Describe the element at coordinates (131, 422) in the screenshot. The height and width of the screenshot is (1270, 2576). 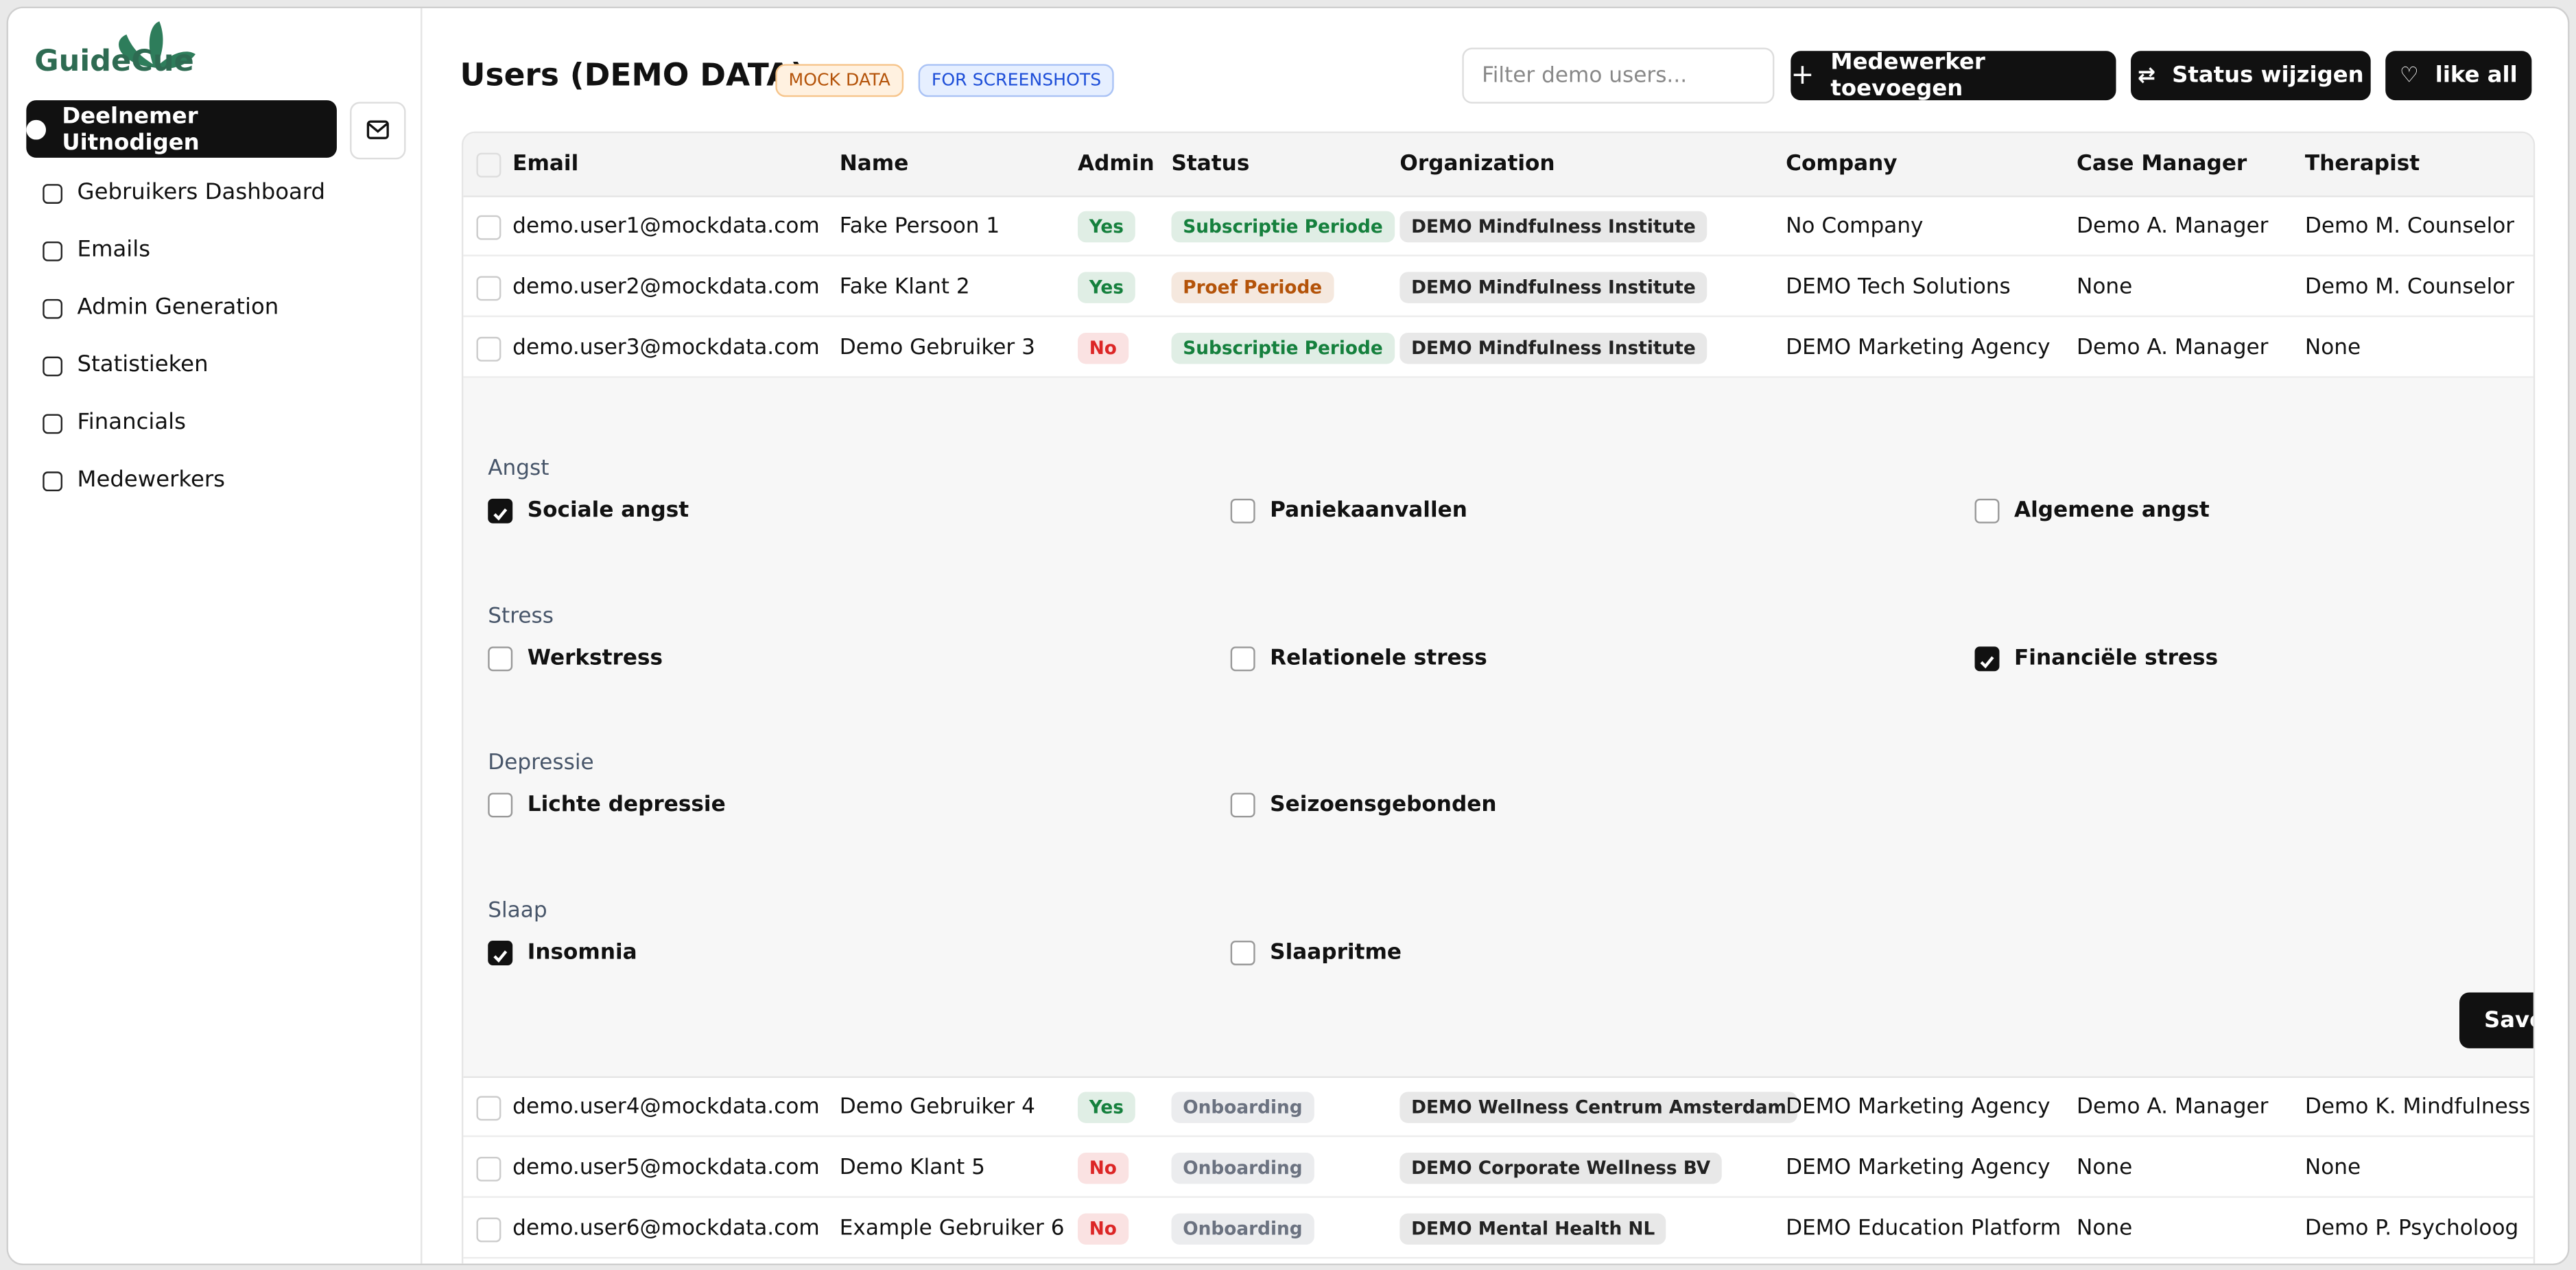
I see `nav-item: Financials` at that location.